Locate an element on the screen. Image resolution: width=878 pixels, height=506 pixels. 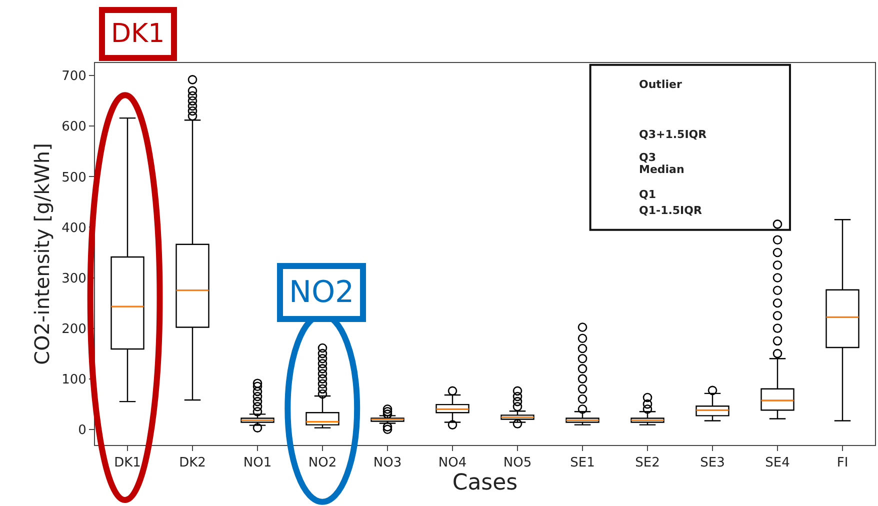
y-tick-label: 100 is located at coordinates (74, 380).